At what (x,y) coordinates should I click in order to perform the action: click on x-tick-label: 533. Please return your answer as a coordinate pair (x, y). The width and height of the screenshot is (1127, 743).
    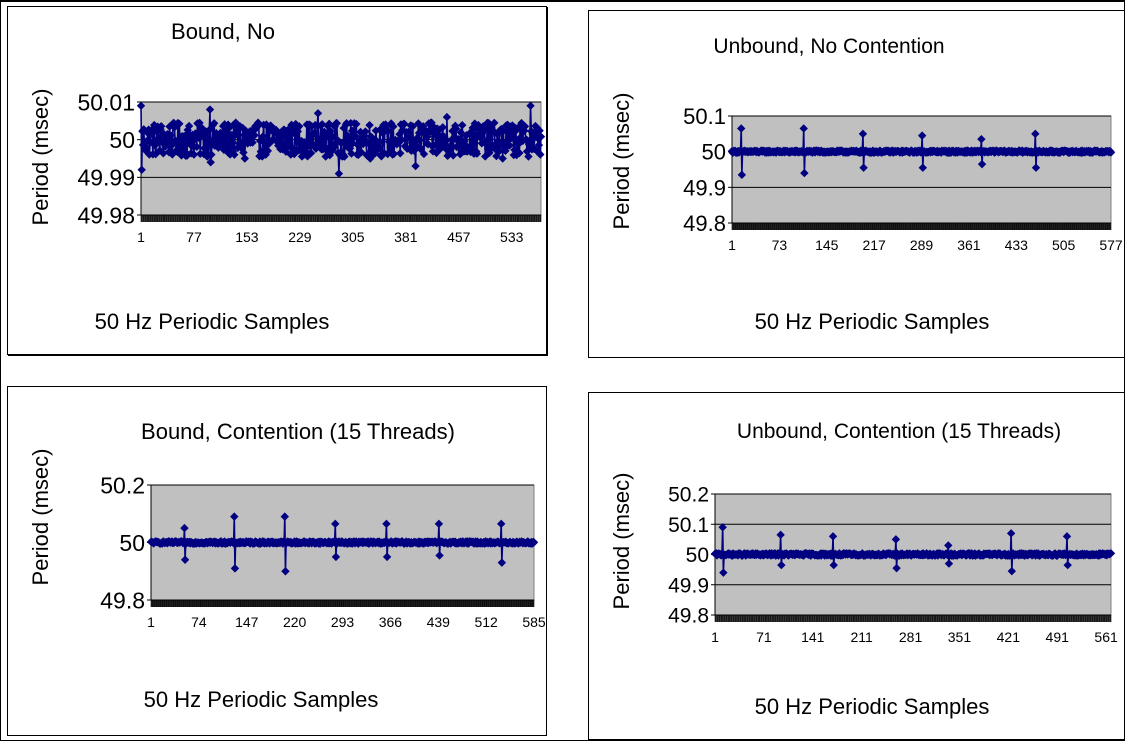
    Looking at the image, I should click on (512, 237).